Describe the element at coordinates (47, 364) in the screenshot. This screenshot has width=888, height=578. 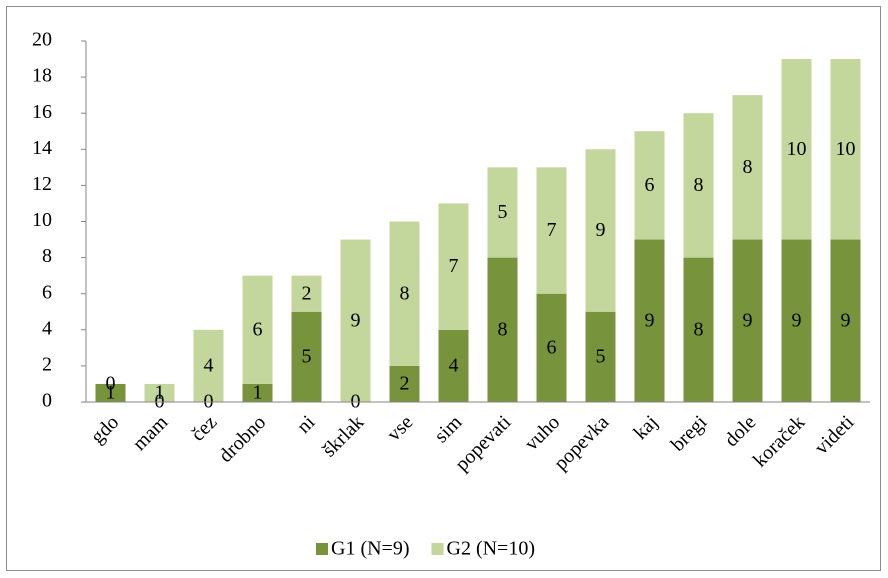
I see `y-tick-label: 2` at that location.